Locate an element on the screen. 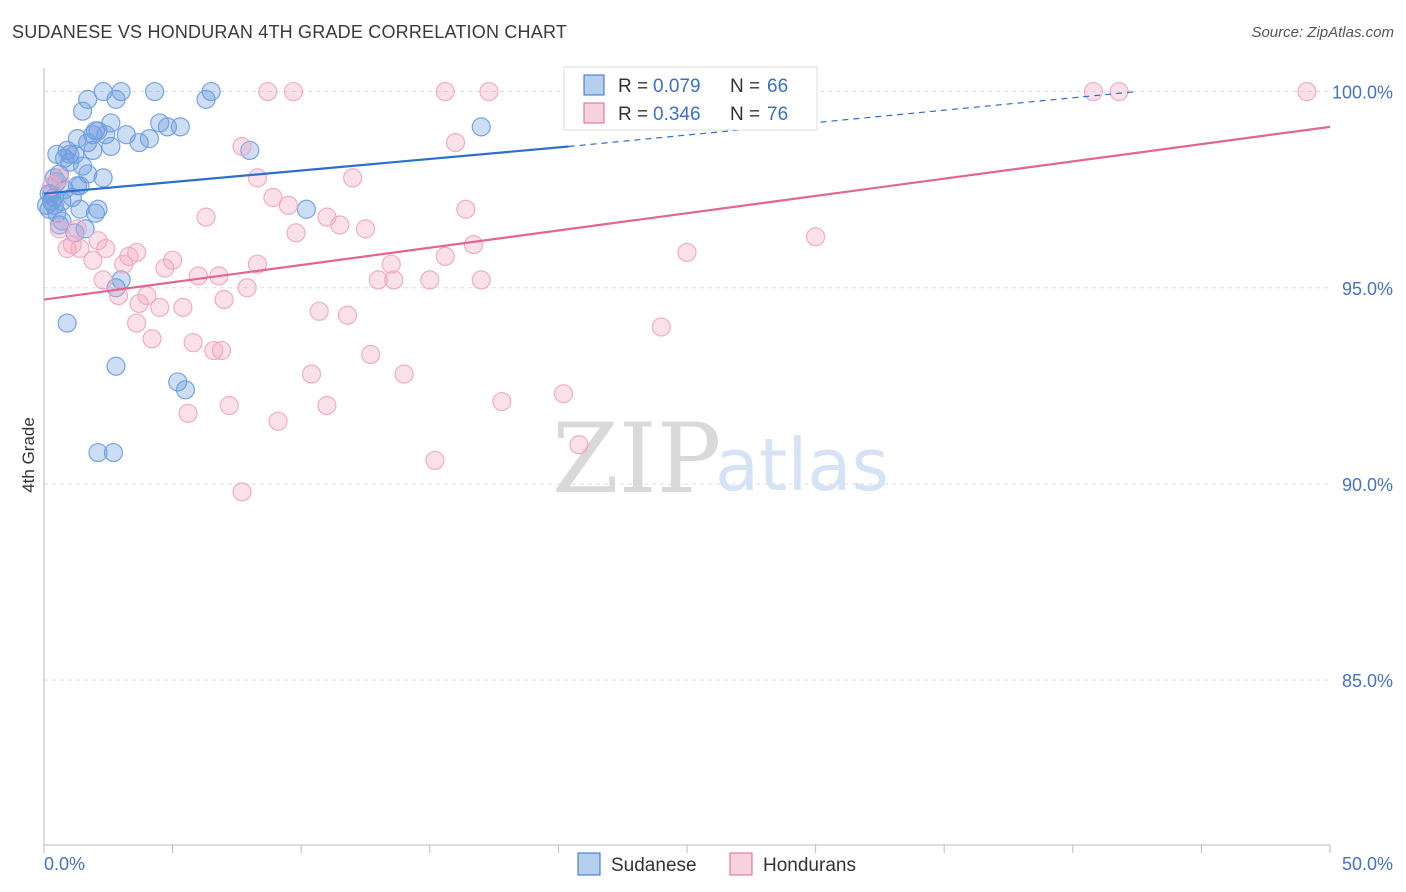  legend-series-label: Sudanese is located at coordinates (654, 865).